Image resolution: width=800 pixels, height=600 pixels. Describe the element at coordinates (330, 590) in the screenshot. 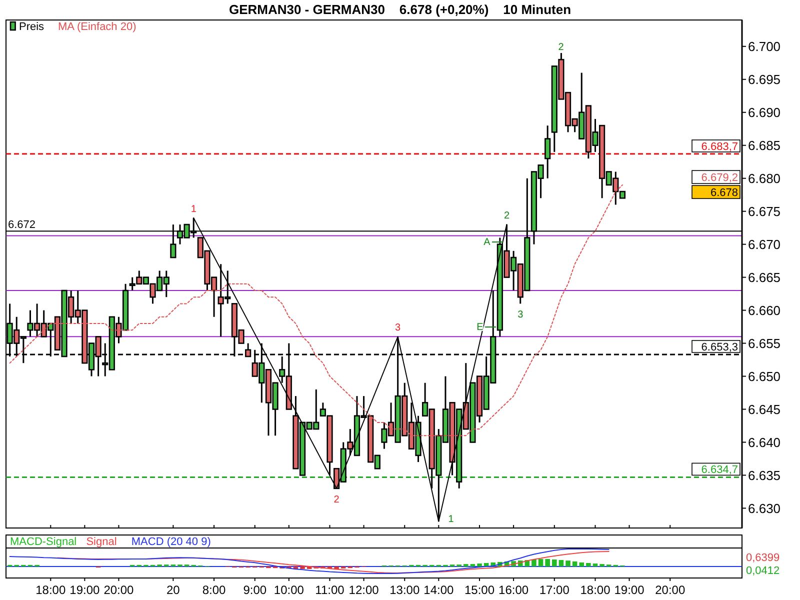

I see `x-tick-label: 11:00` at that location.